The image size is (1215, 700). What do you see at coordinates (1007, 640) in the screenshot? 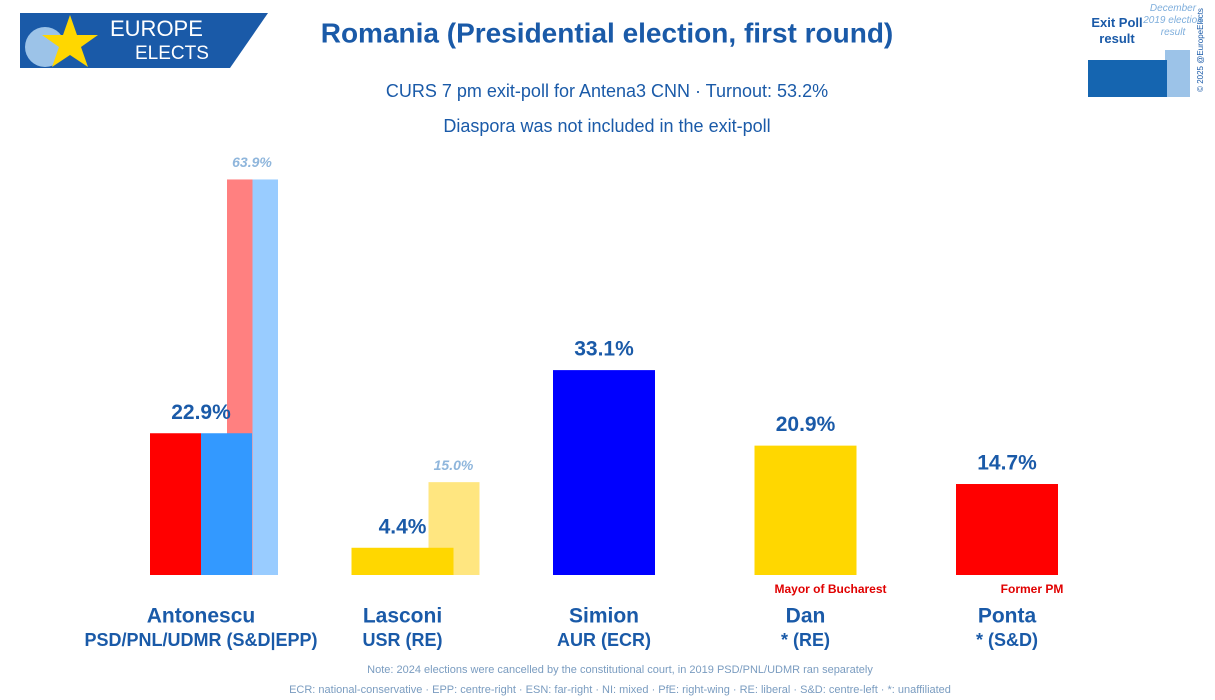
I see `party-label: * (S&D)` at bounding box center [1007, 640].